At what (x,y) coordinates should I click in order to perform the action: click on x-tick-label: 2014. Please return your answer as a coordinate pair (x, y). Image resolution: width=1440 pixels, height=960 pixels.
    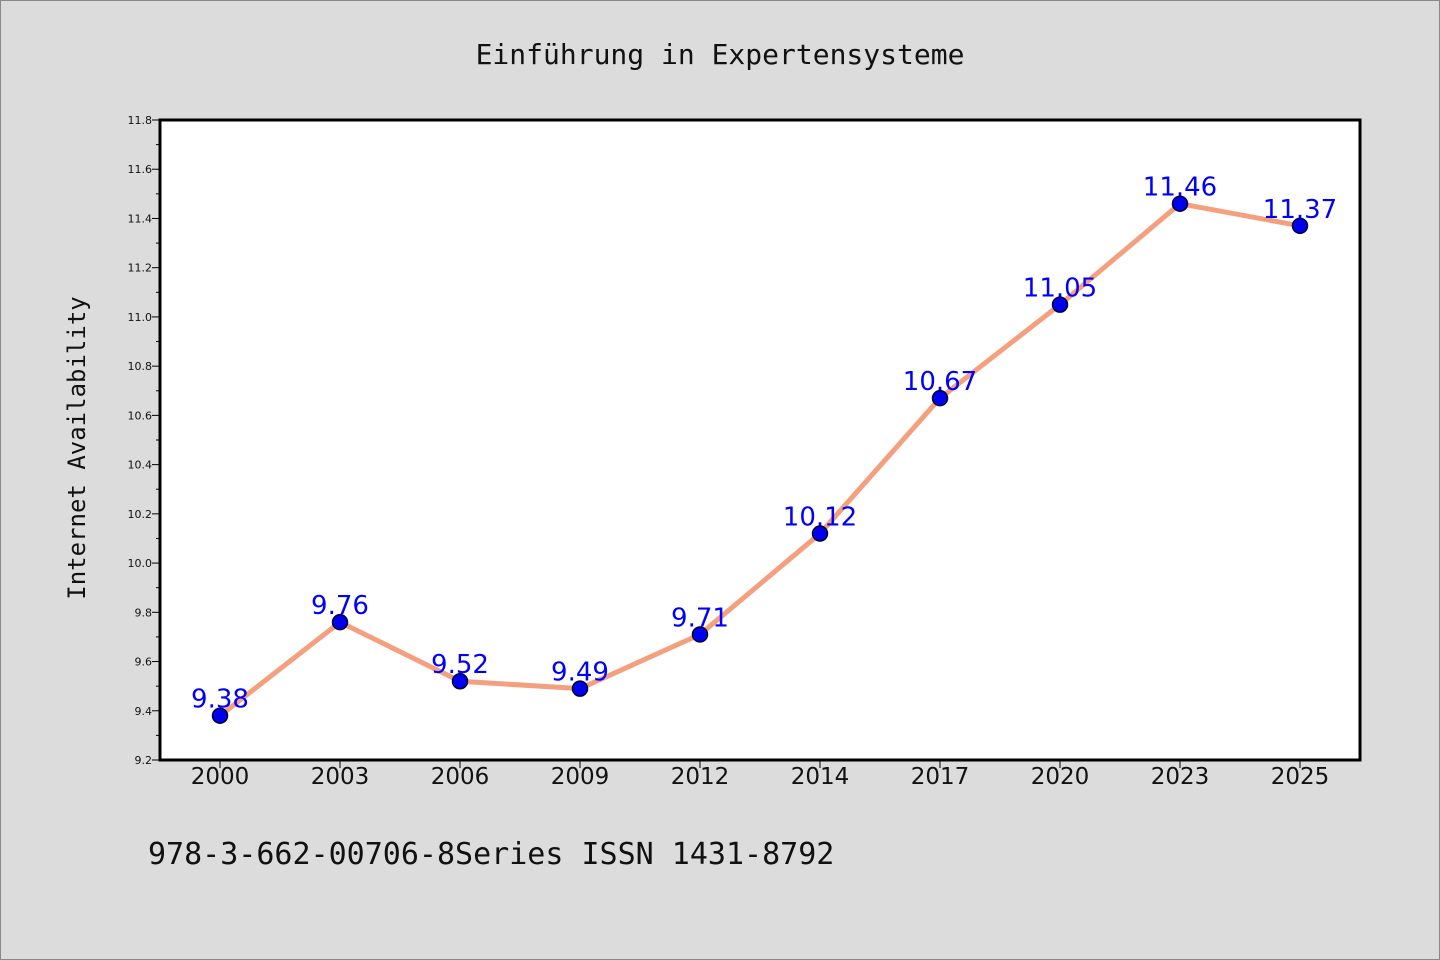
    Looking at the image, I should click on (820, 777).